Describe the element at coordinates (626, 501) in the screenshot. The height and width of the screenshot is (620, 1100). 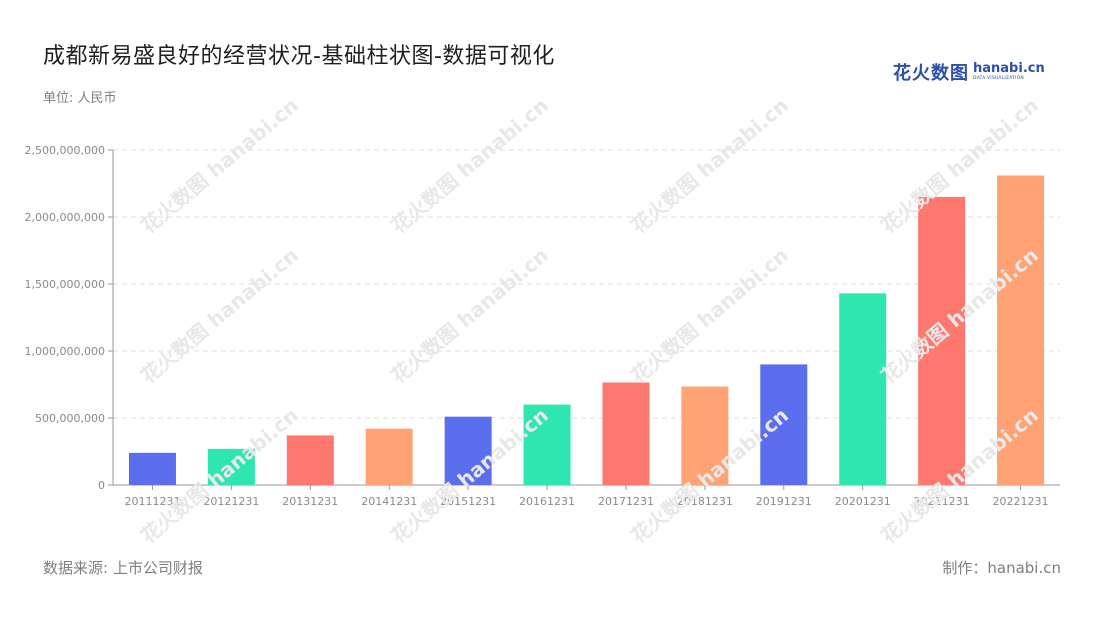
I see `x-tick-label: 20171231` at that location.